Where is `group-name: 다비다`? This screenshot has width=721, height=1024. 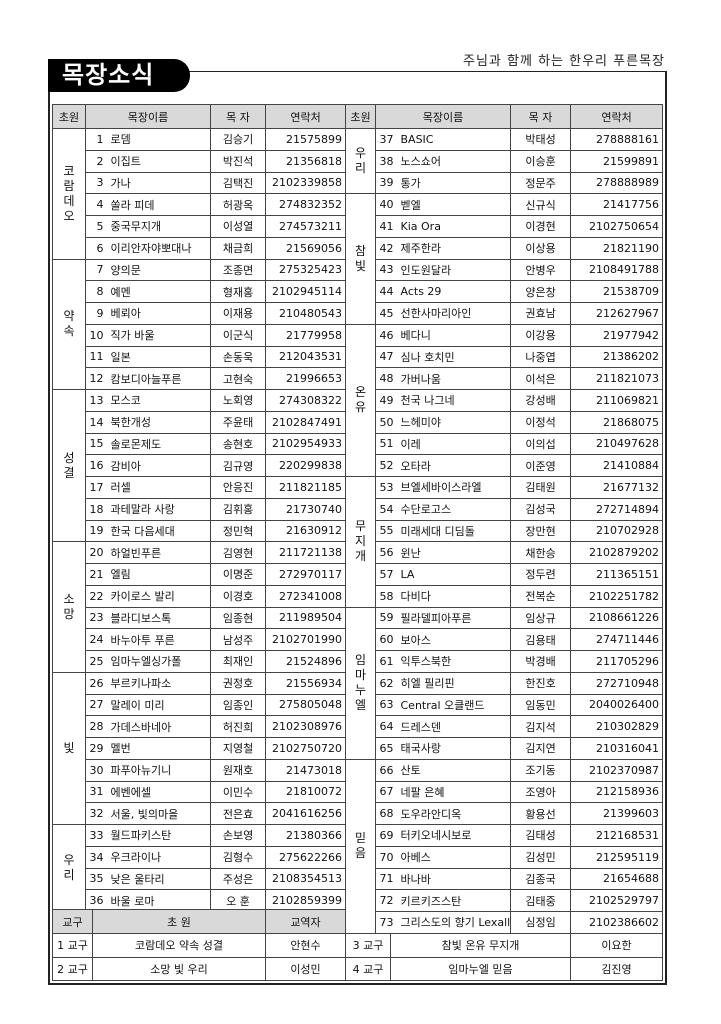 group-name: 다비다 is located at coordinates (454, 596).